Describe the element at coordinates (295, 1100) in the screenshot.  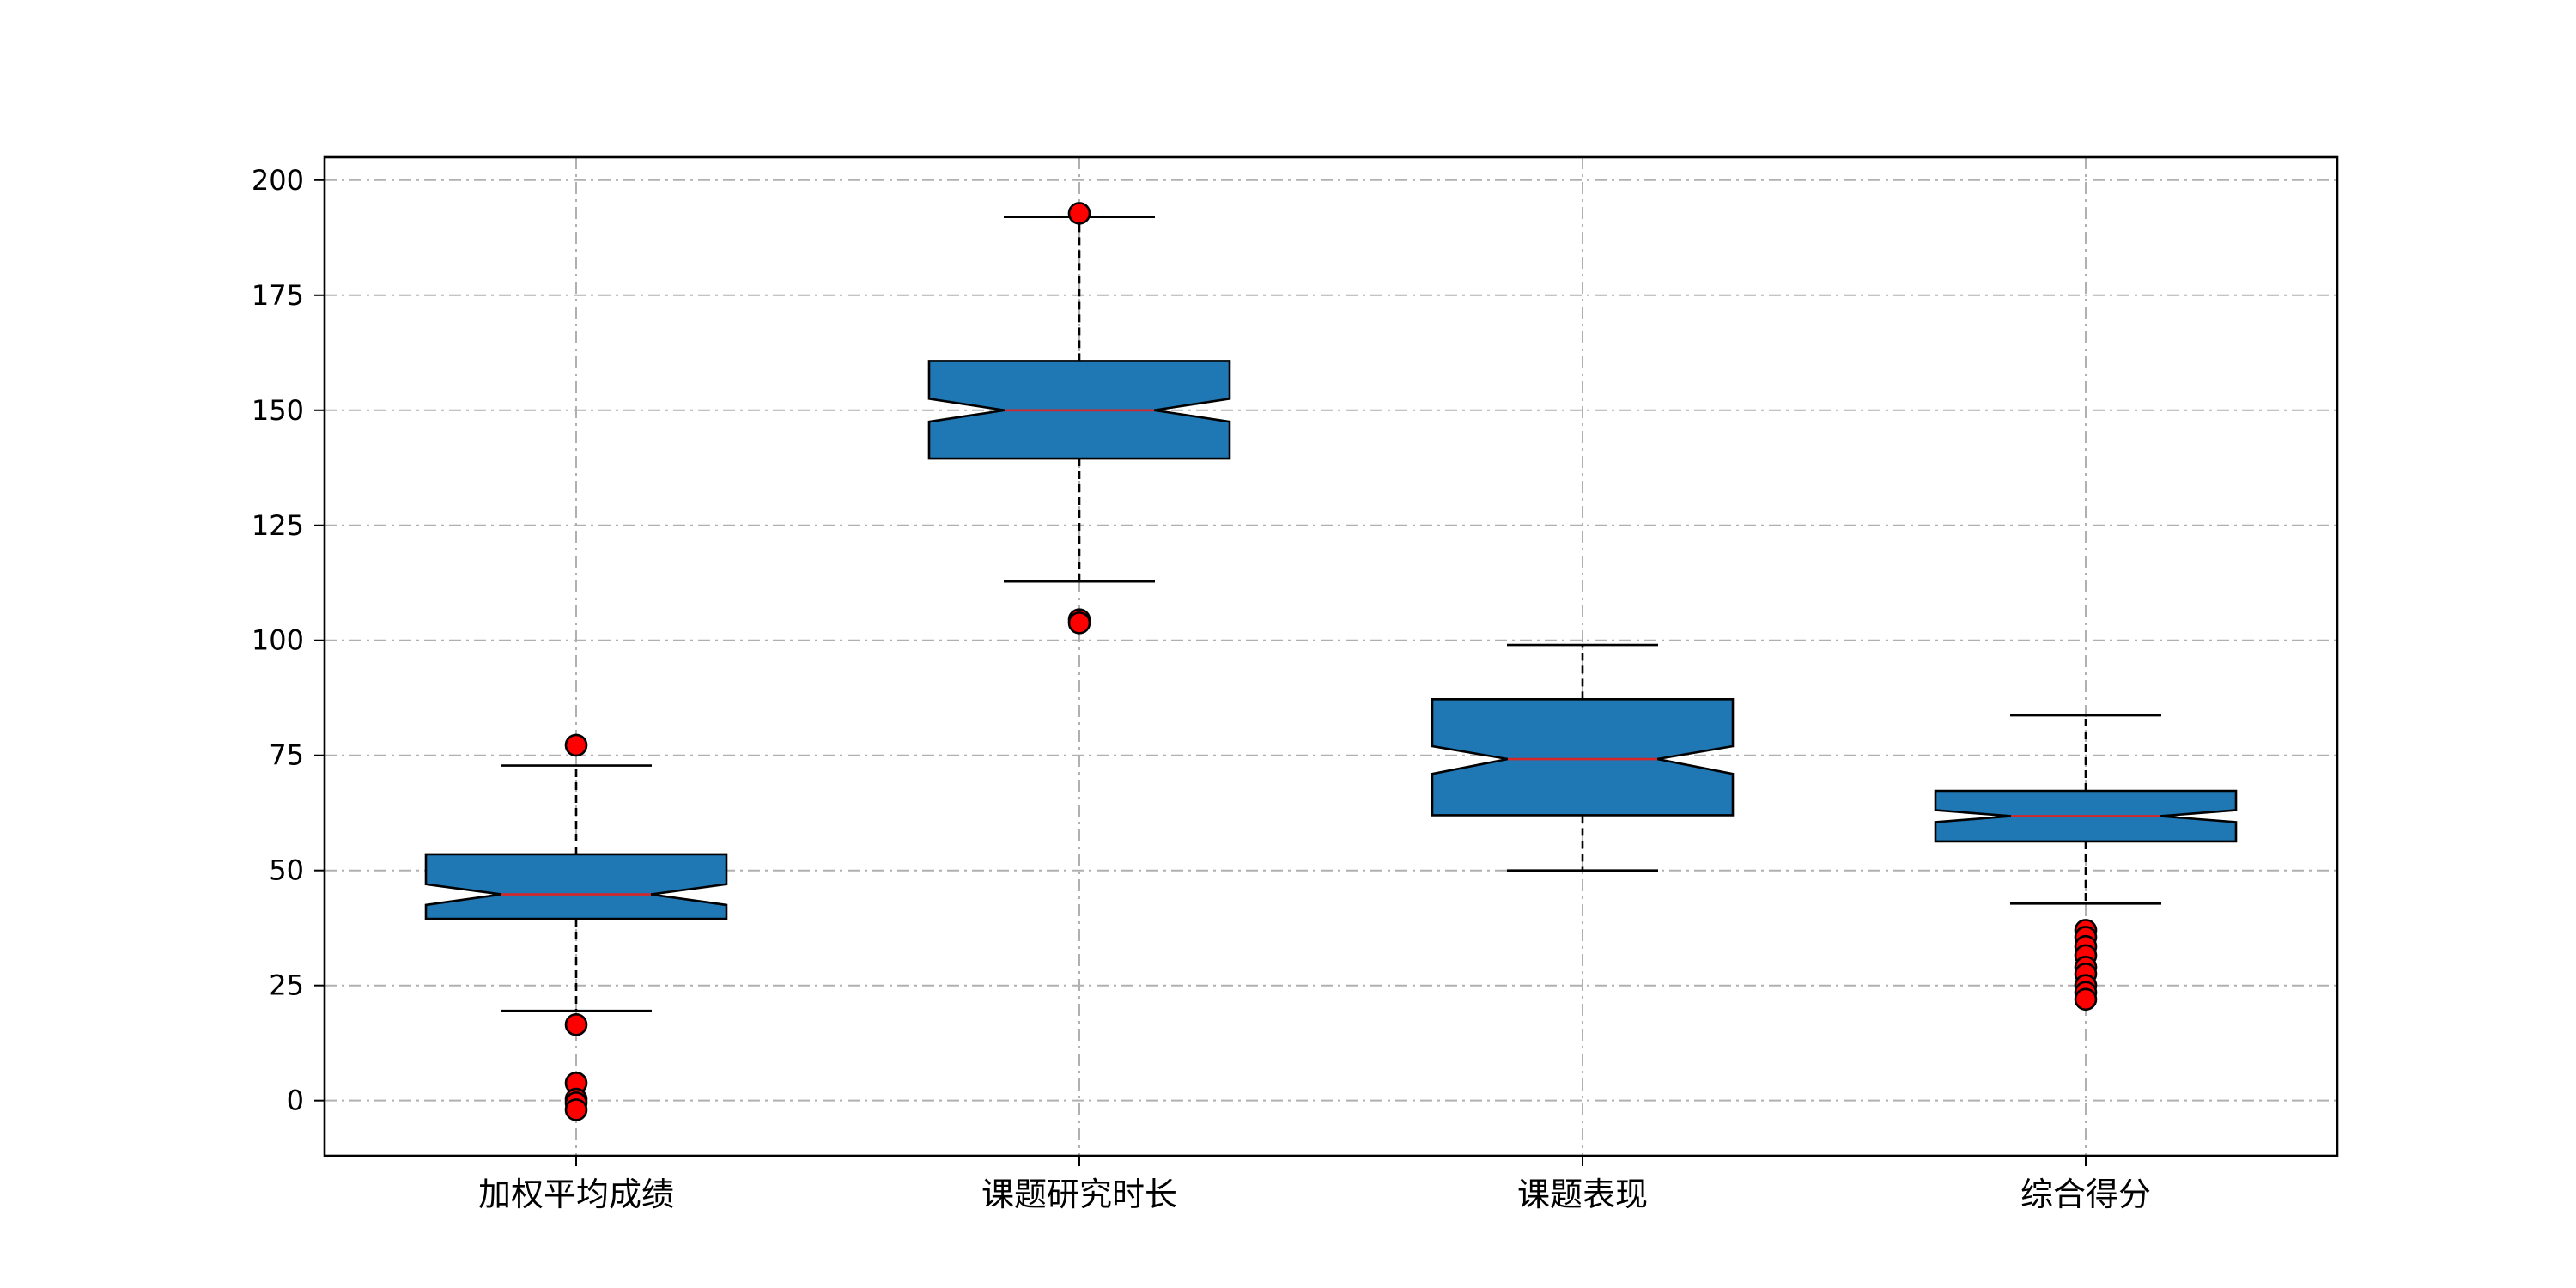
I see `y-tick-label: 0` at that location.